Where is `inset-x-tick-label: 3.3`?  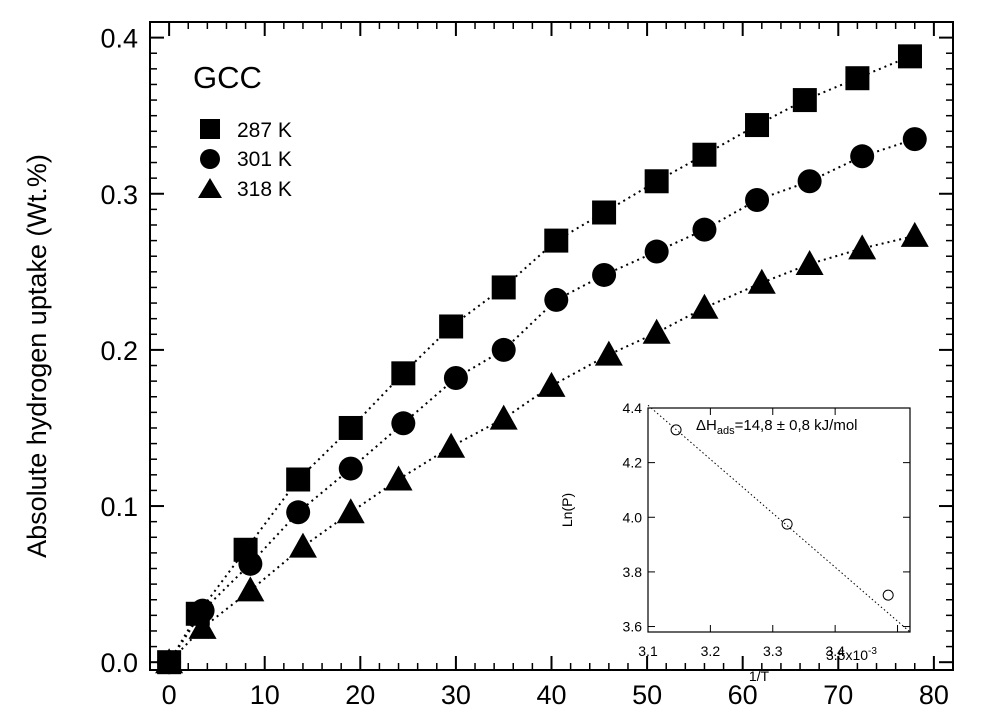
inset-x-tick-label: 3.3 is located at coordinates (773, 651).